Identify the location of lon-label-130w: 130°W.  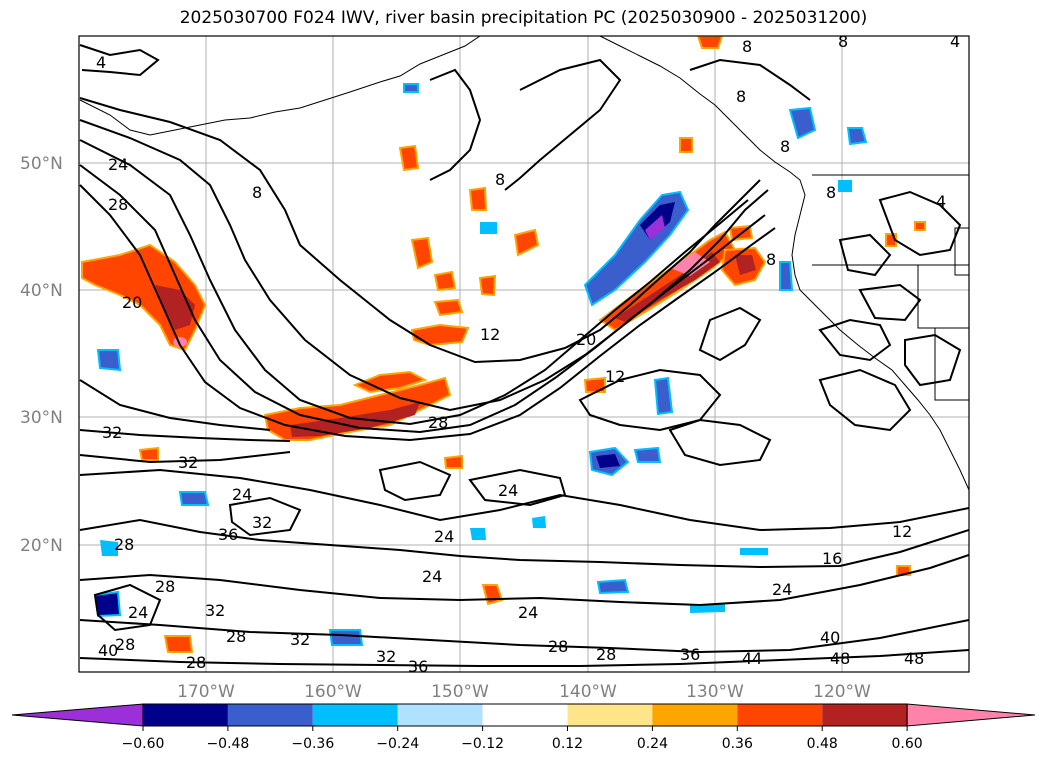
(715, 692).